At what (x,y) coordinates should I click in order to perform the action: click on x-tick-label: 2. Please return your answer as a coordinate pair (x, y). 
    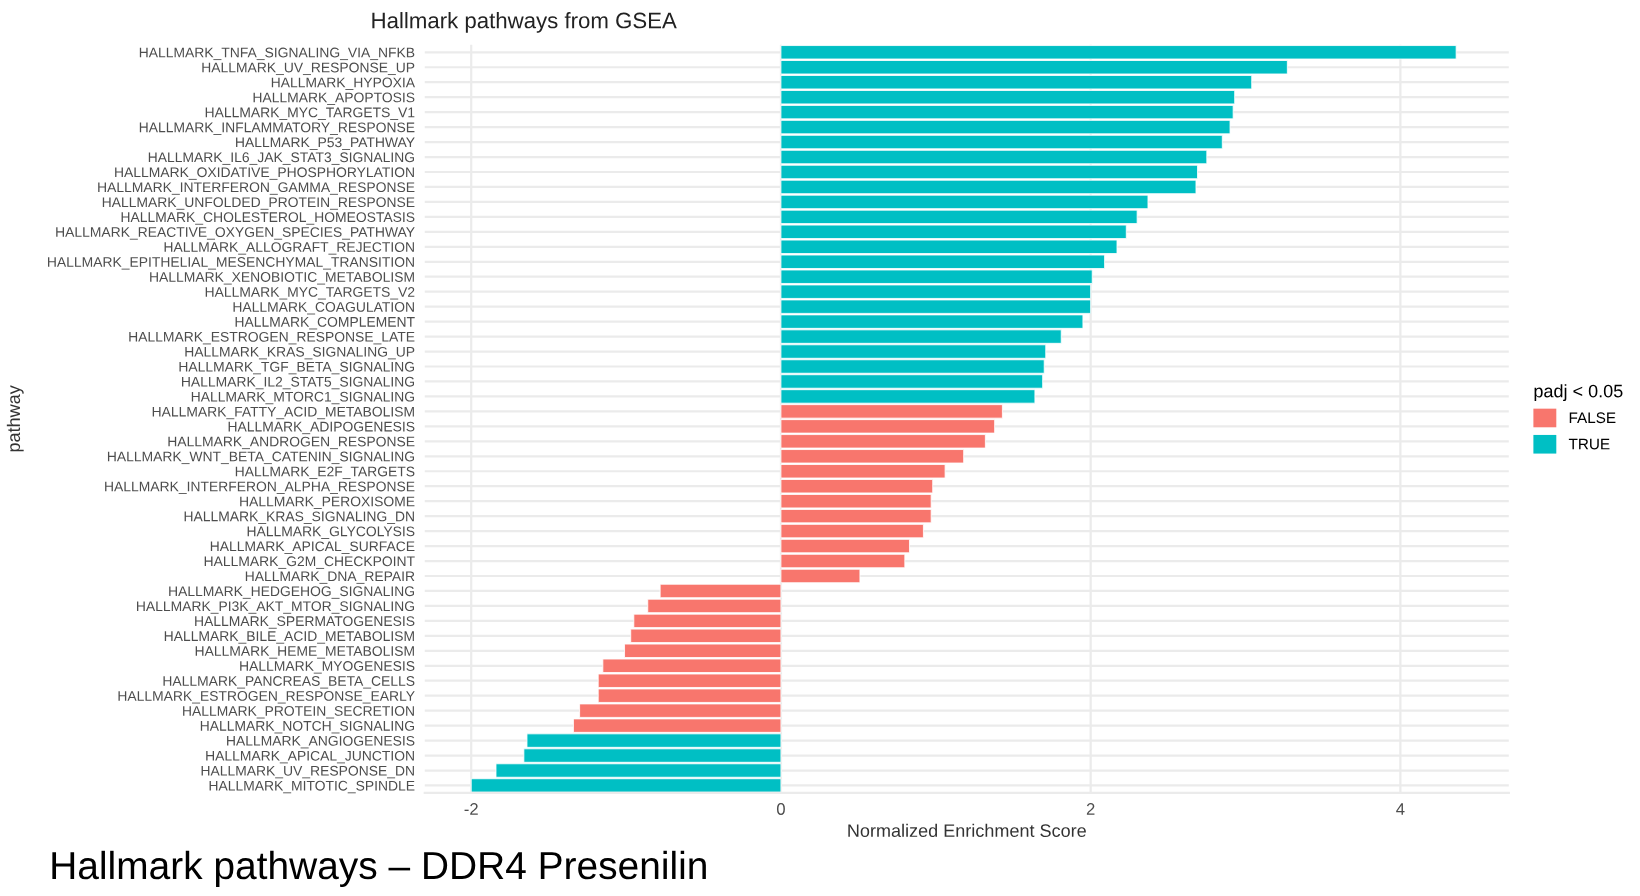
    Looking at the image, I should click on (1090, 809).